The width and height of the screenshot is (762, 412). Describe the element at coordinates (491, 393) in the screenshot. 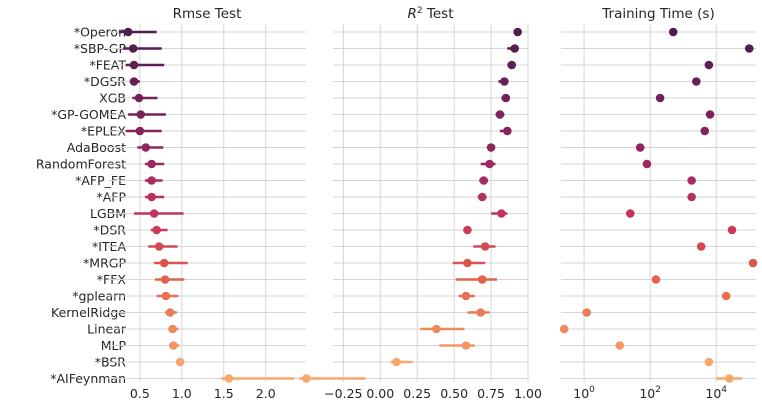

I see `x-tick-label: 0.75` at that location.